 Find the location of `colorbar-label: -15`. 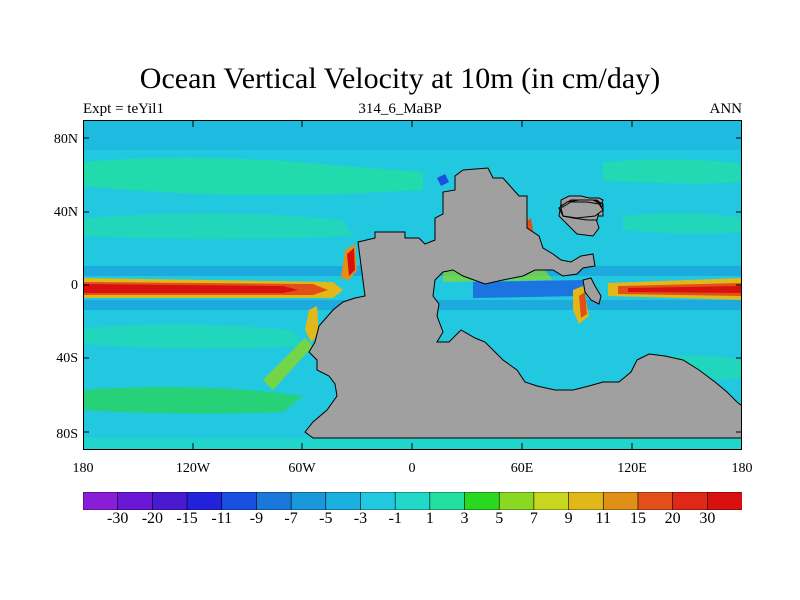

colorbar-label: -15 is located at coordinates (187, 518).